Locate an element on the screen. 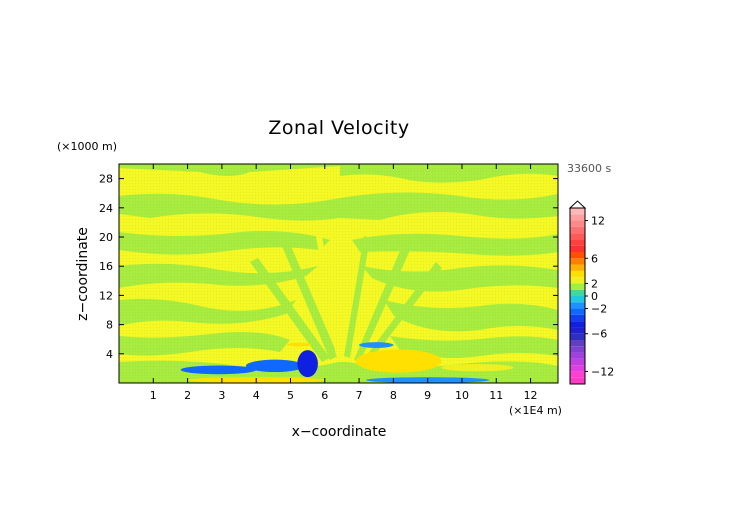 Image resolution: width=752 pixels, height=532 pixels. y-tick-label: 8 is located at coordinates (109, 325).